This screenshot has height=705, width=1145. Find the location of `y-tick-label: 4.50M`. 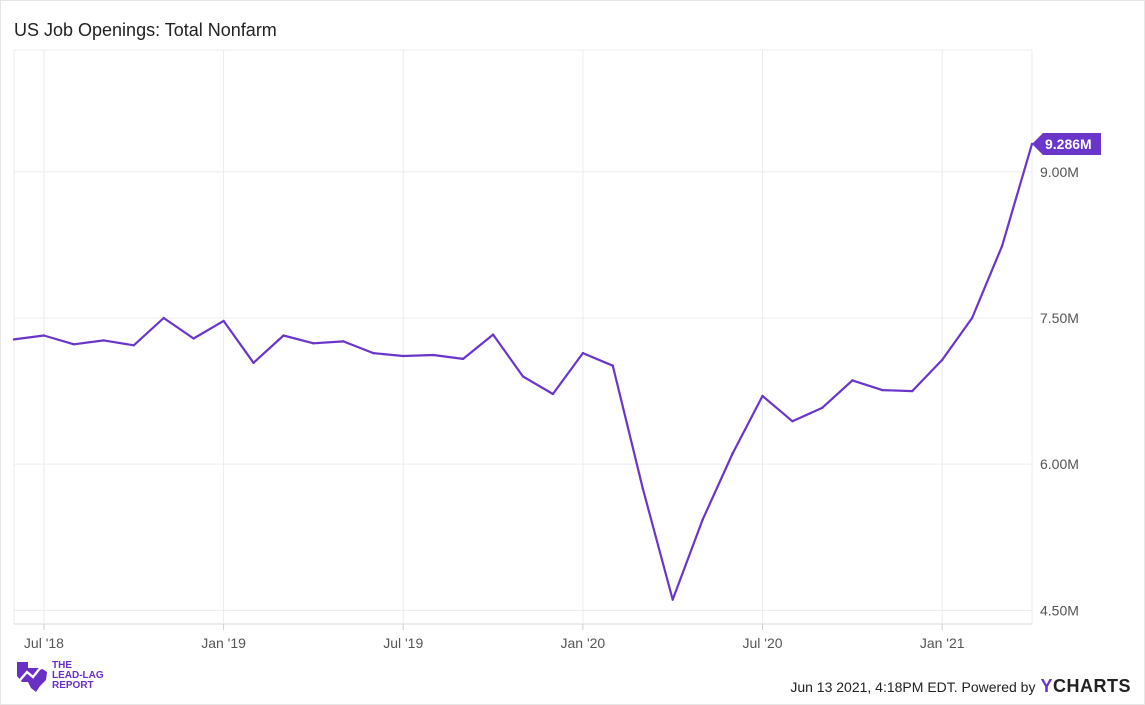

y-tick-label: 4.50M is located at coordinates (1059, 610).